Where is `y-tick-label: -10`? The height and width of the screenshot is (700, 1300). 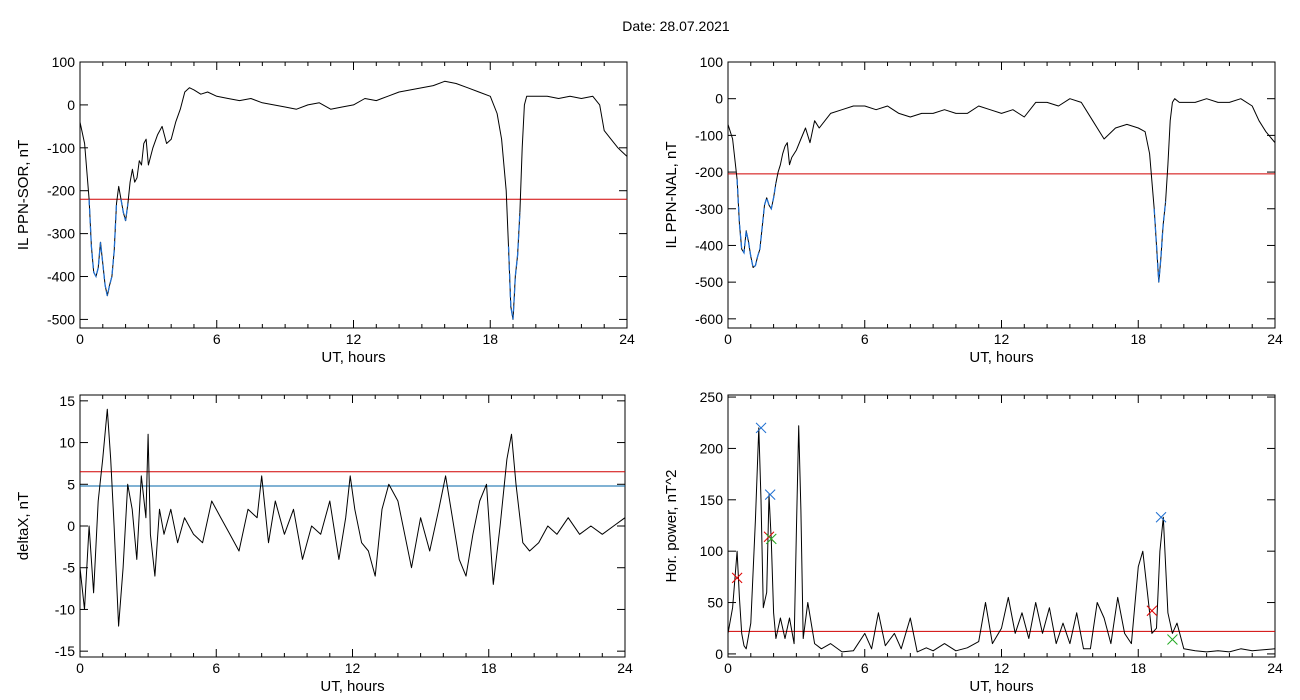
y-tick-label: -10 is located at coordinates (65, 609).